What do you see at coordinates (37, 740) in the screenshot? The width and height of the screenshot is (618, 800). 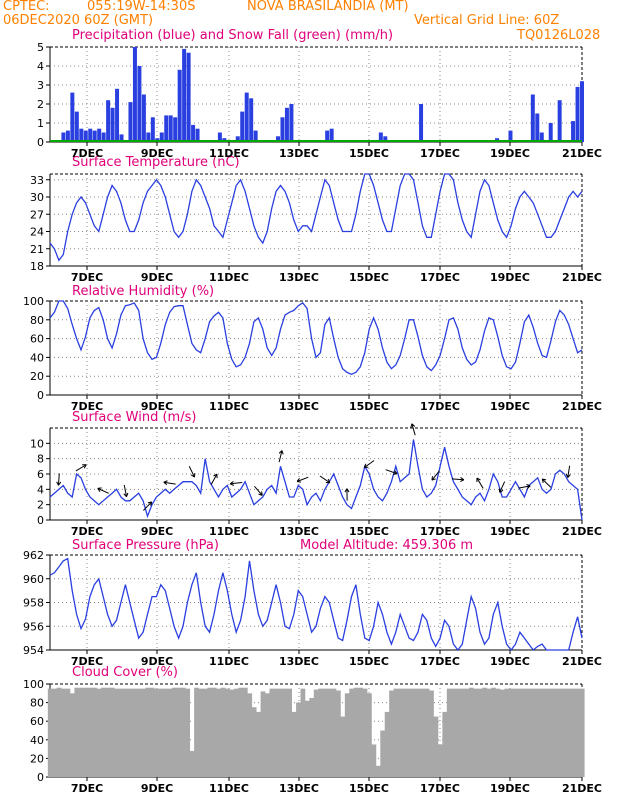 I see `y-tick-label: 40` at bounding box center [37, 740].